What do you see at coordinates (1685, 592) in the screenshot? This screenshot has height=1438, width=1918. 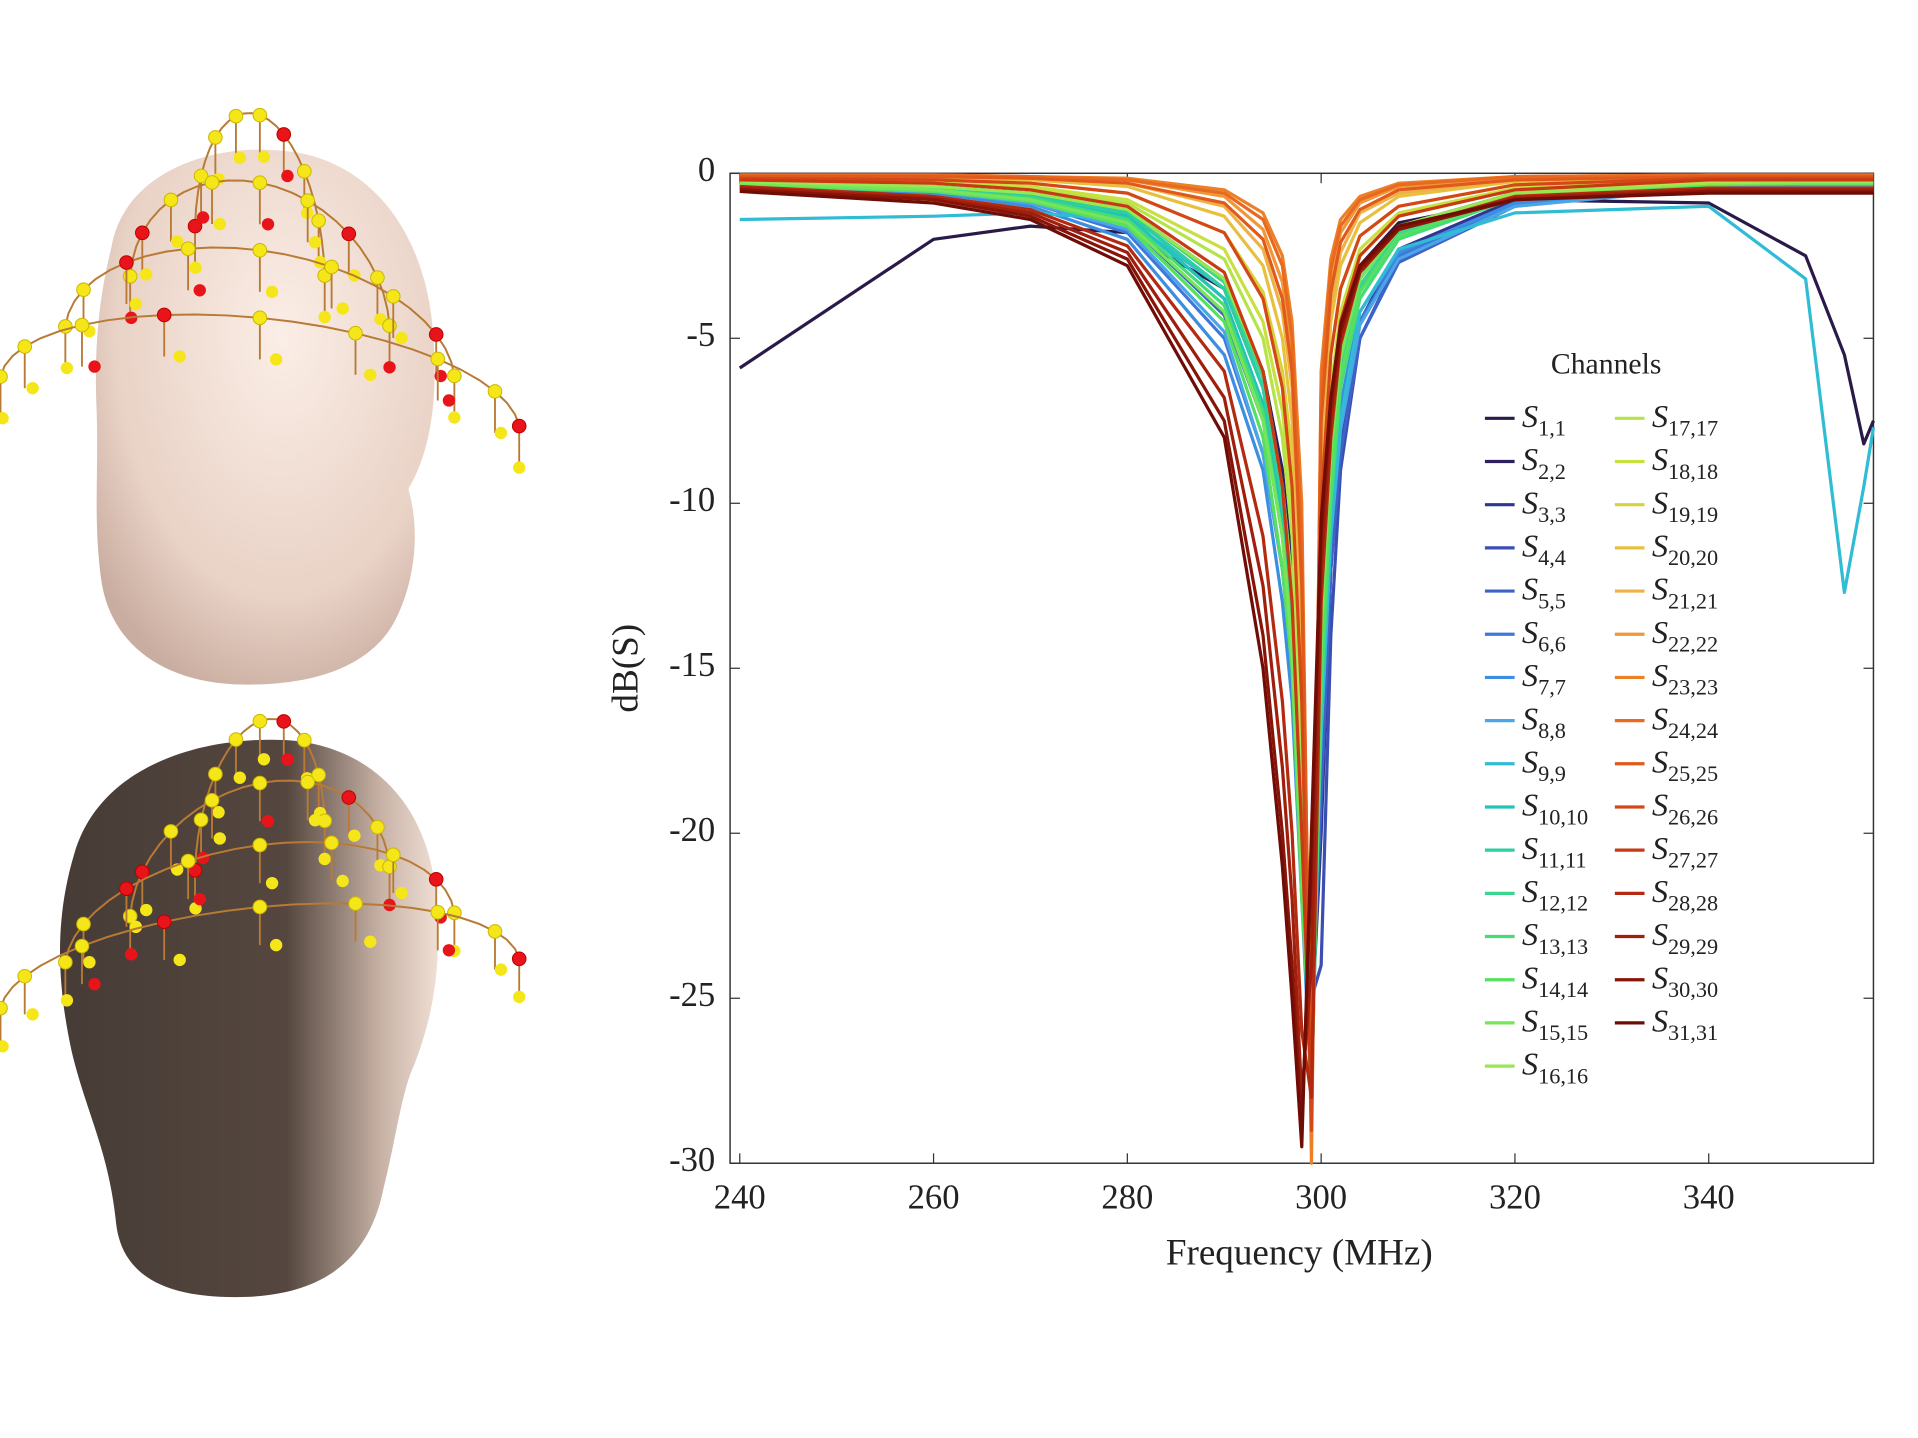 I see `legend-label: S21,21` at bounding box center [1685, 592].